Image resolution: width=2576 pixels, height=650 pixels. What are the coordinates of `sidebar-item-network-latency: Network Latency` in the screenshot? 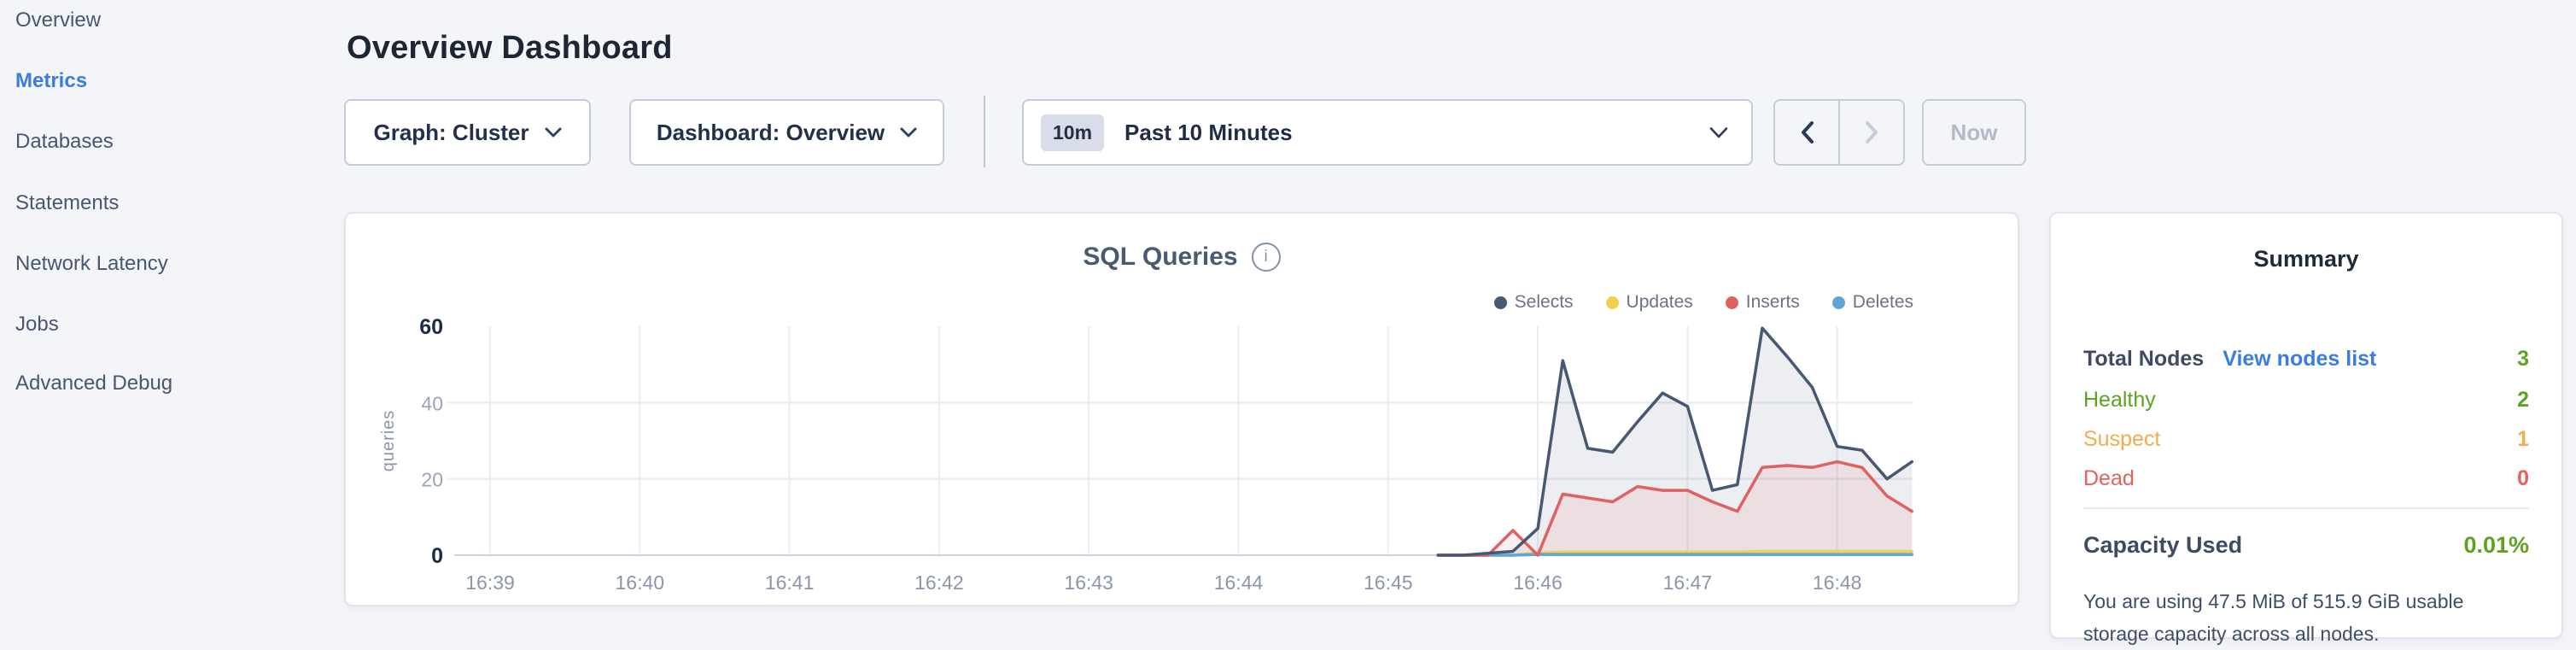 It's located at (91, 263).